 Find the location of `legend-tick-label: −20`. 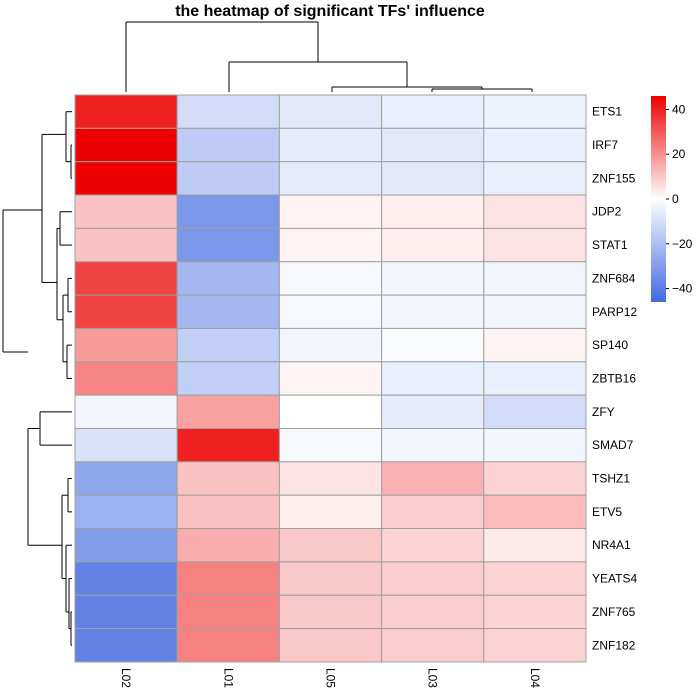

legend-tick-label: −20 is located at coordinates (682, 244).